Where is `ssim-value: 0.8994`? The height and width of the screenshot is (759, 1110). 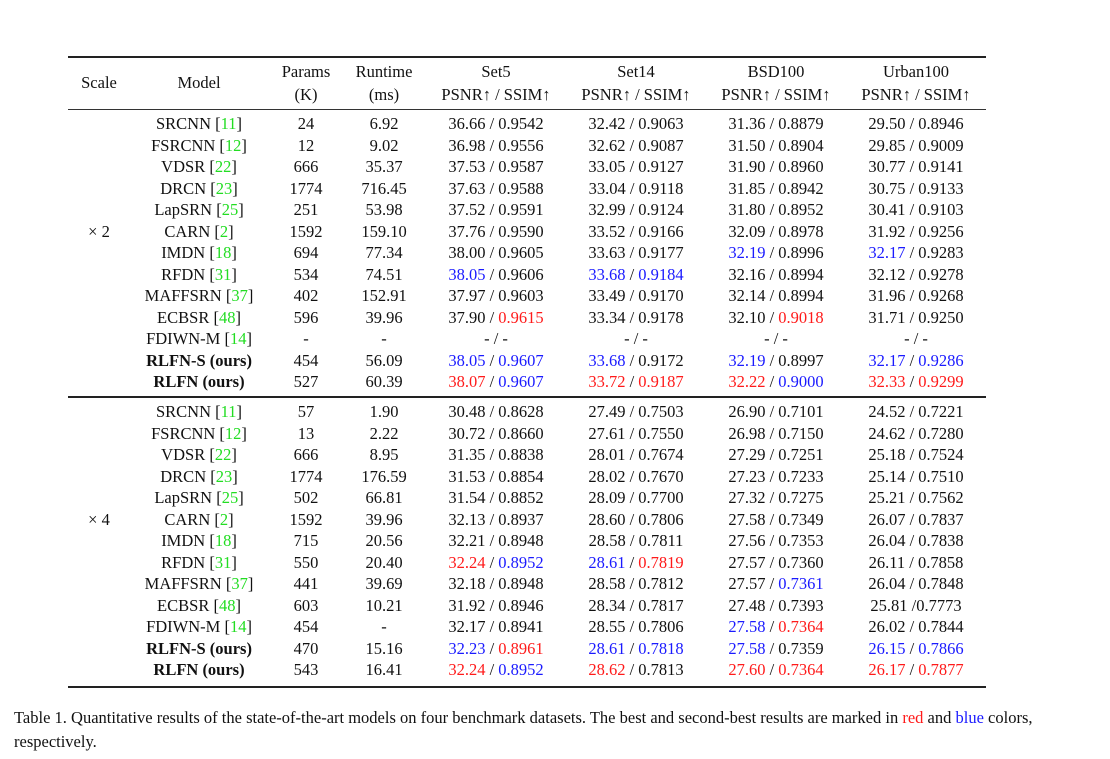
ssim-value: 0.8994 is located at coordinates (801, 274).